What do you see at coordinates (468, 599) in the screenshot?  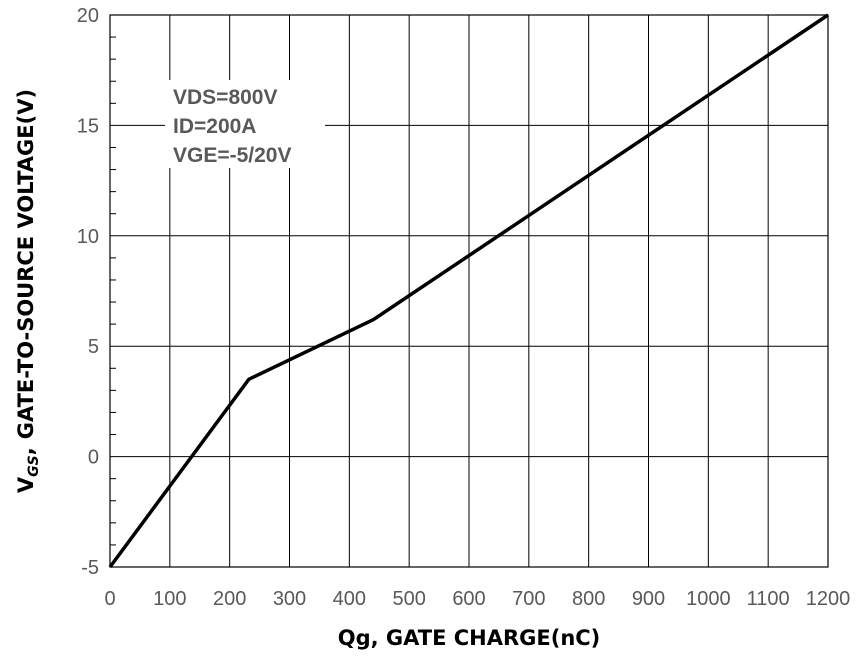 I see `x-tick-label-6: 600` at bounding box center [468, 599].